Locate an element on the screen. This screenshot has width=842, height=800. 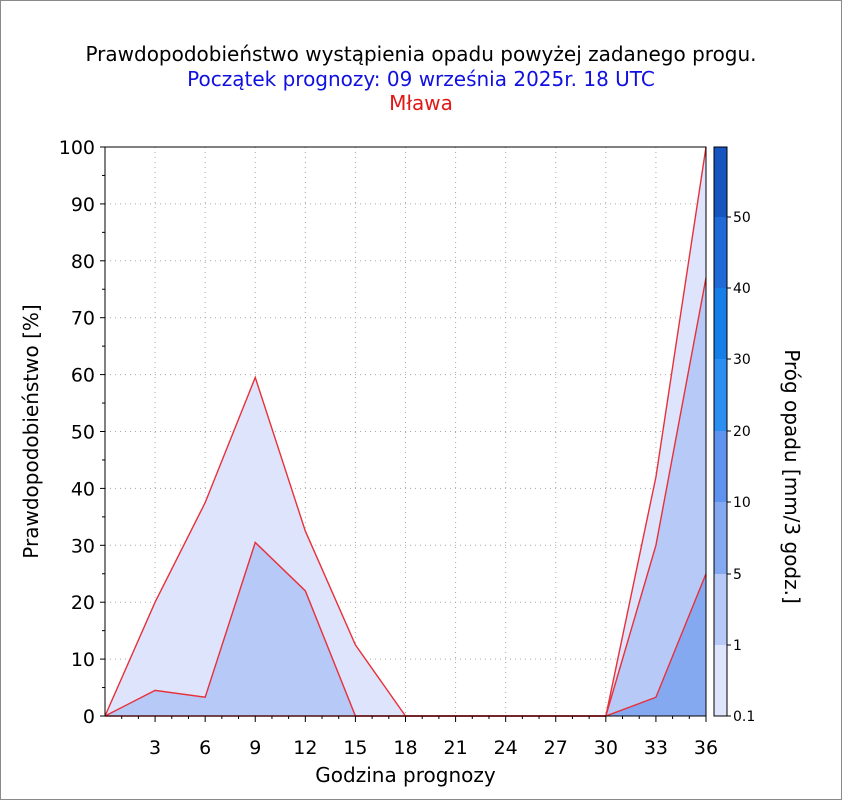
x-tick-label: 6 is located at coordinates (205, 748).